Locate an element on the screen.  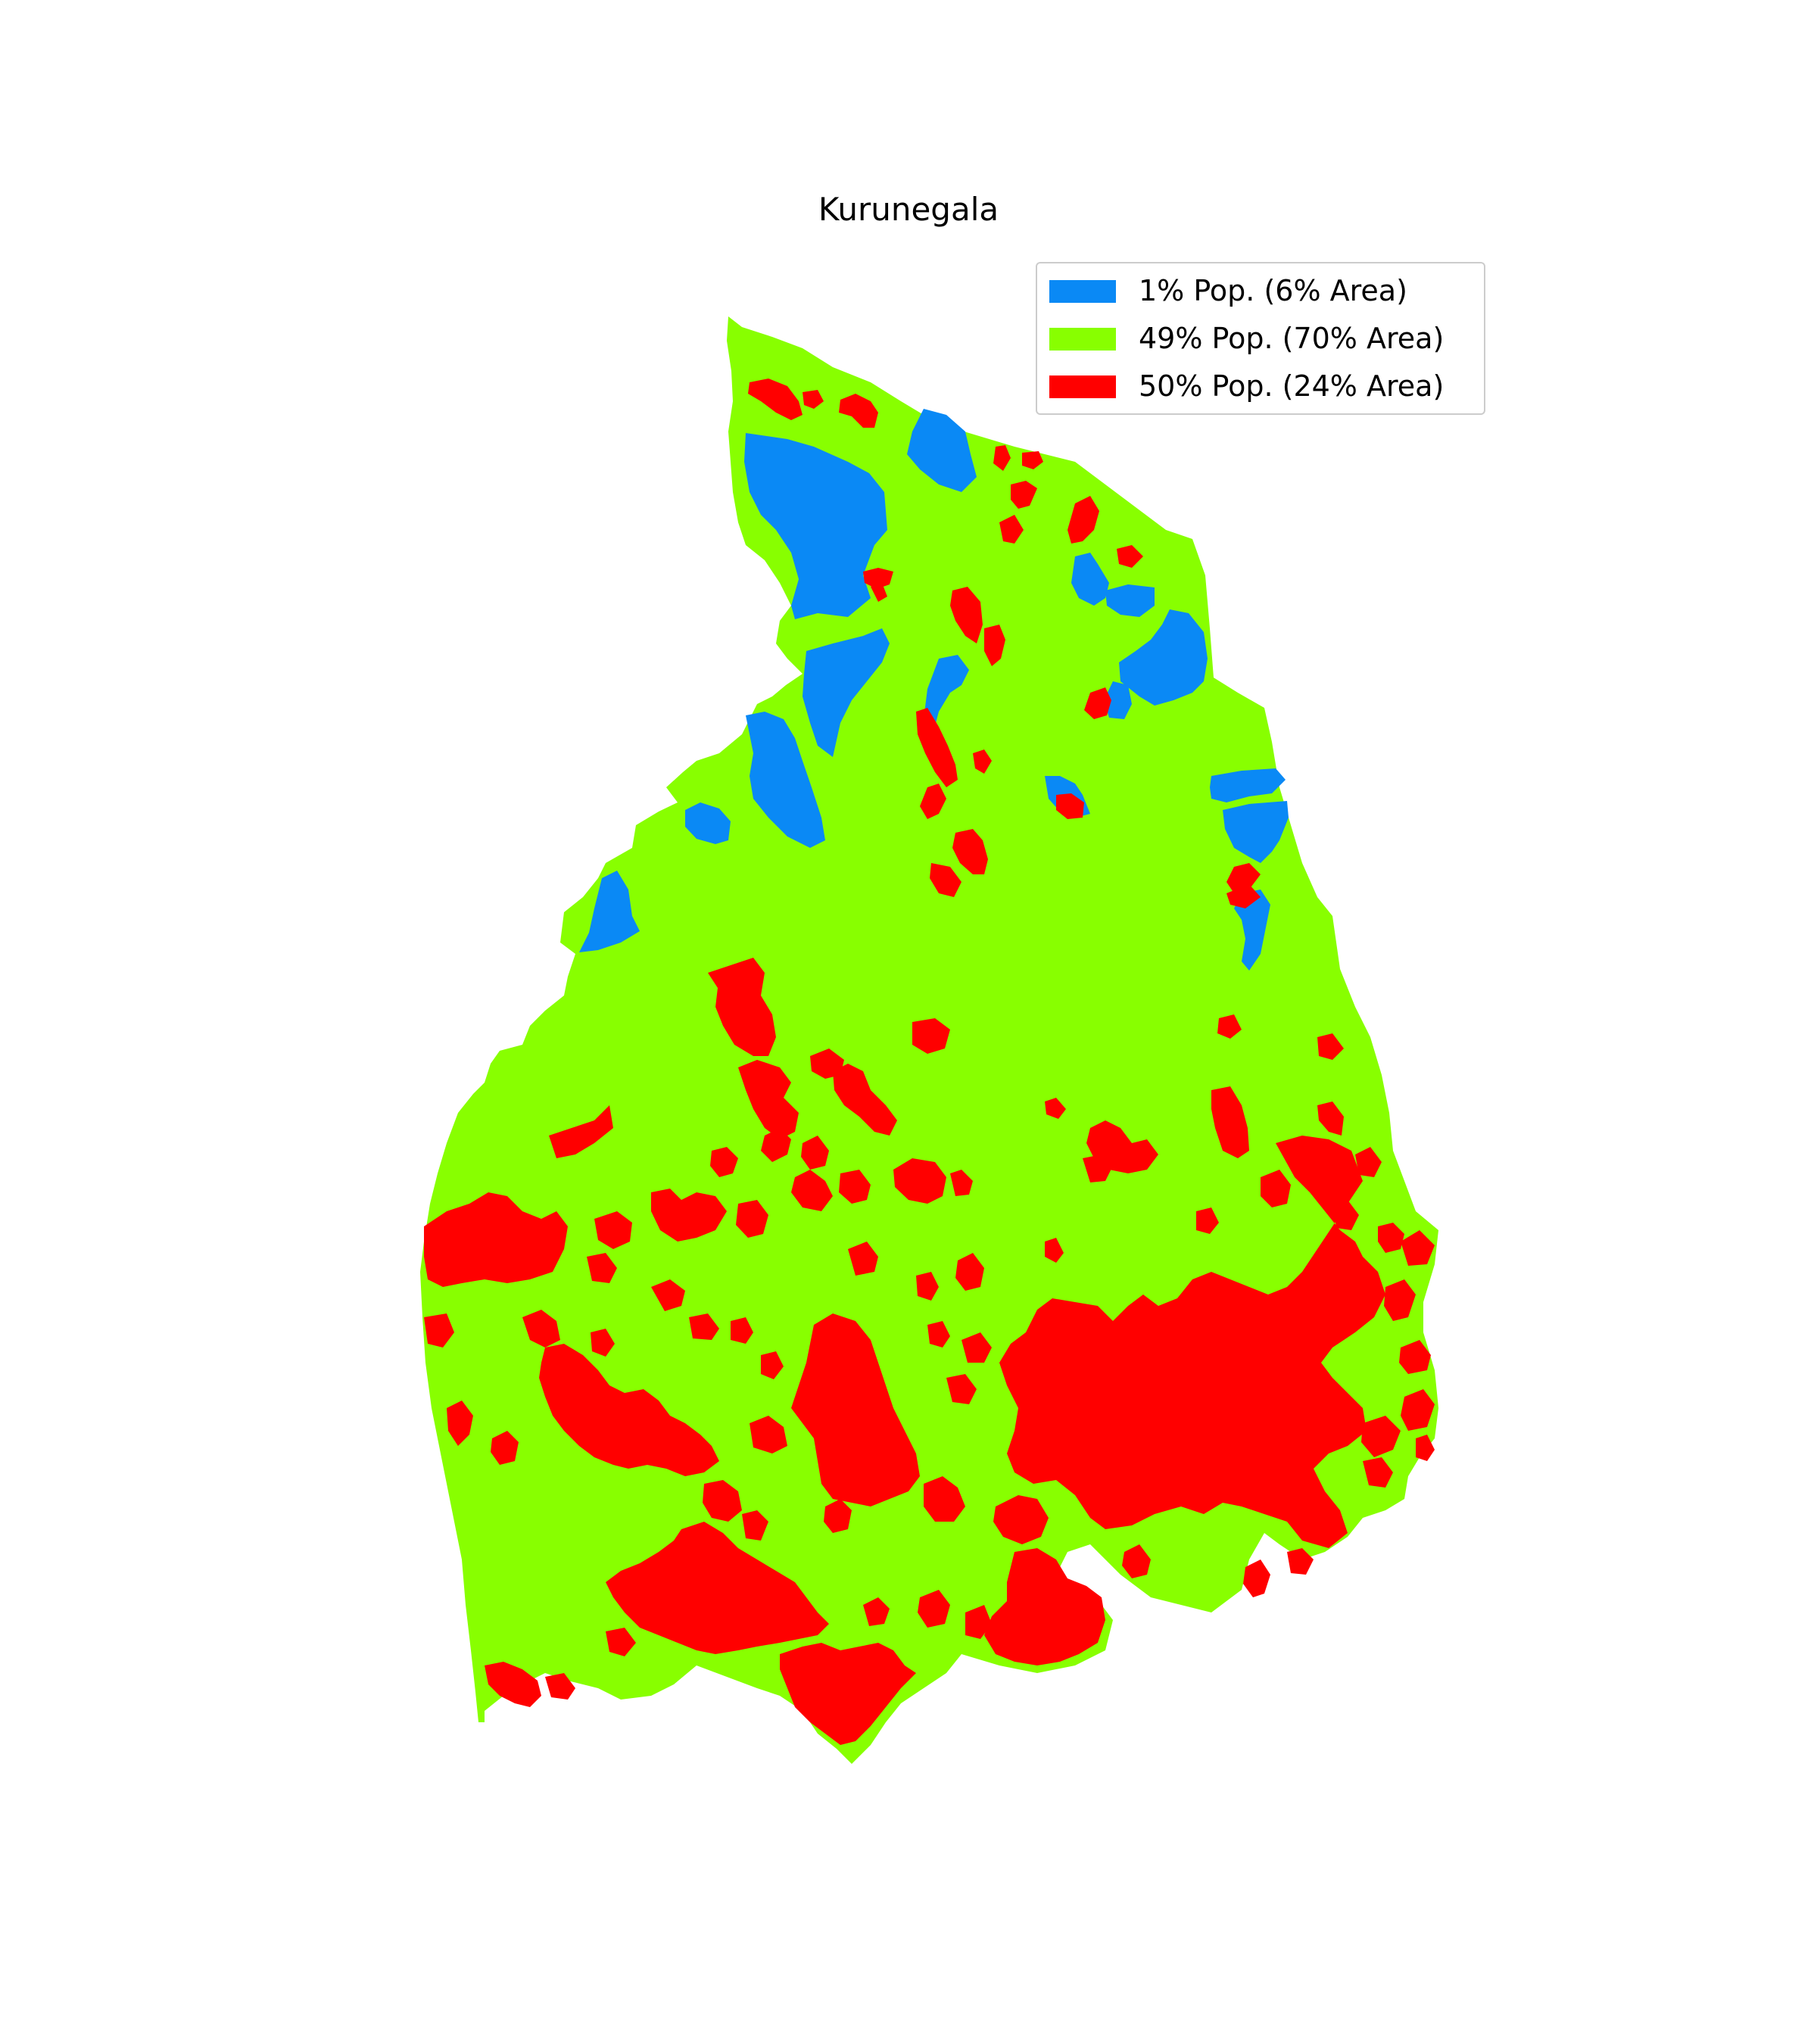
legend-swatch-low is located at coordinates (1082, 291).